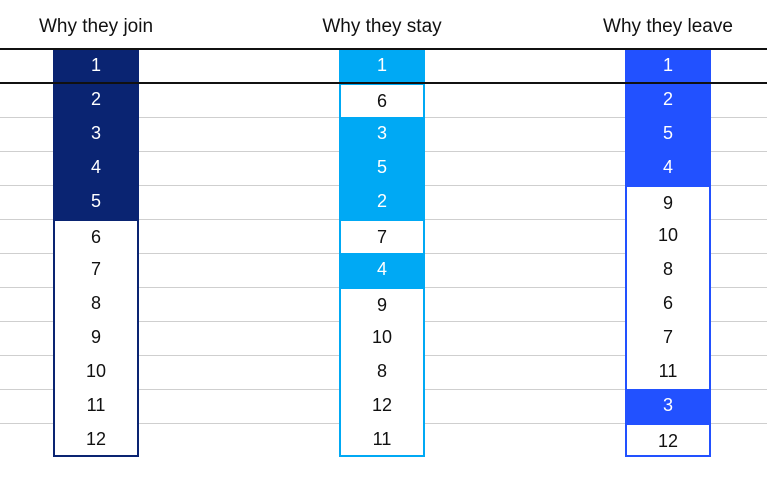 This screenshot has height=480, width=767. Describe the element at coordinates (382, 406) in the screenshot. I see `rank-cell-stay: 12` at that location.